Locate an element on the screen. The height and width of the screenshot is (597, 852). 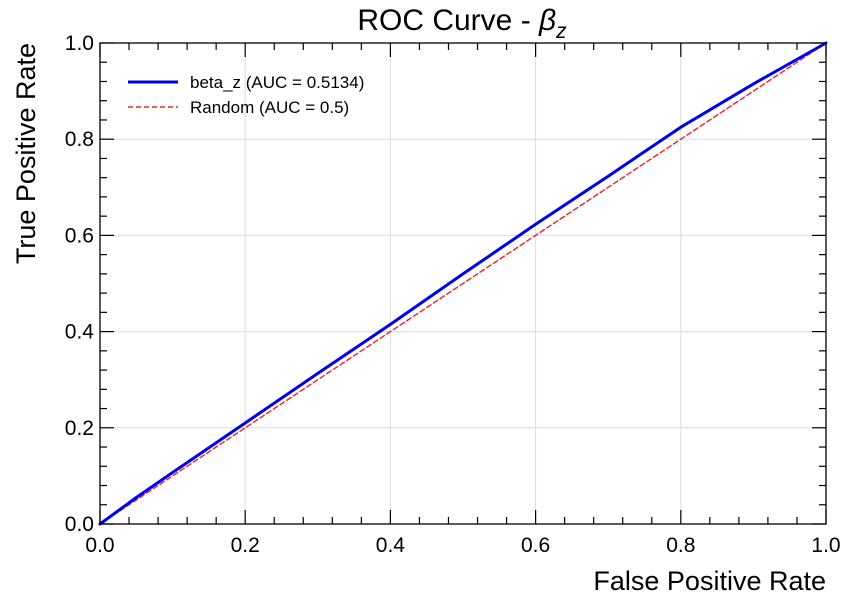
y-tick-label: 0.4 is located at coordinates (80, 332).